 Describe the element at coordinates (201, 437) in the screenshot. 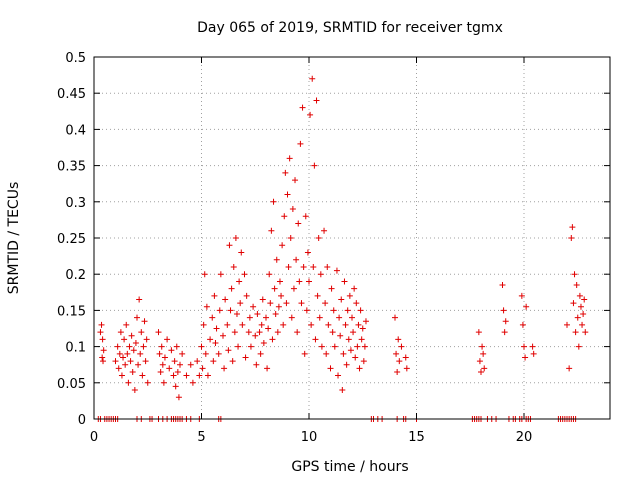

I see `x-tick-label: 5` at that location.